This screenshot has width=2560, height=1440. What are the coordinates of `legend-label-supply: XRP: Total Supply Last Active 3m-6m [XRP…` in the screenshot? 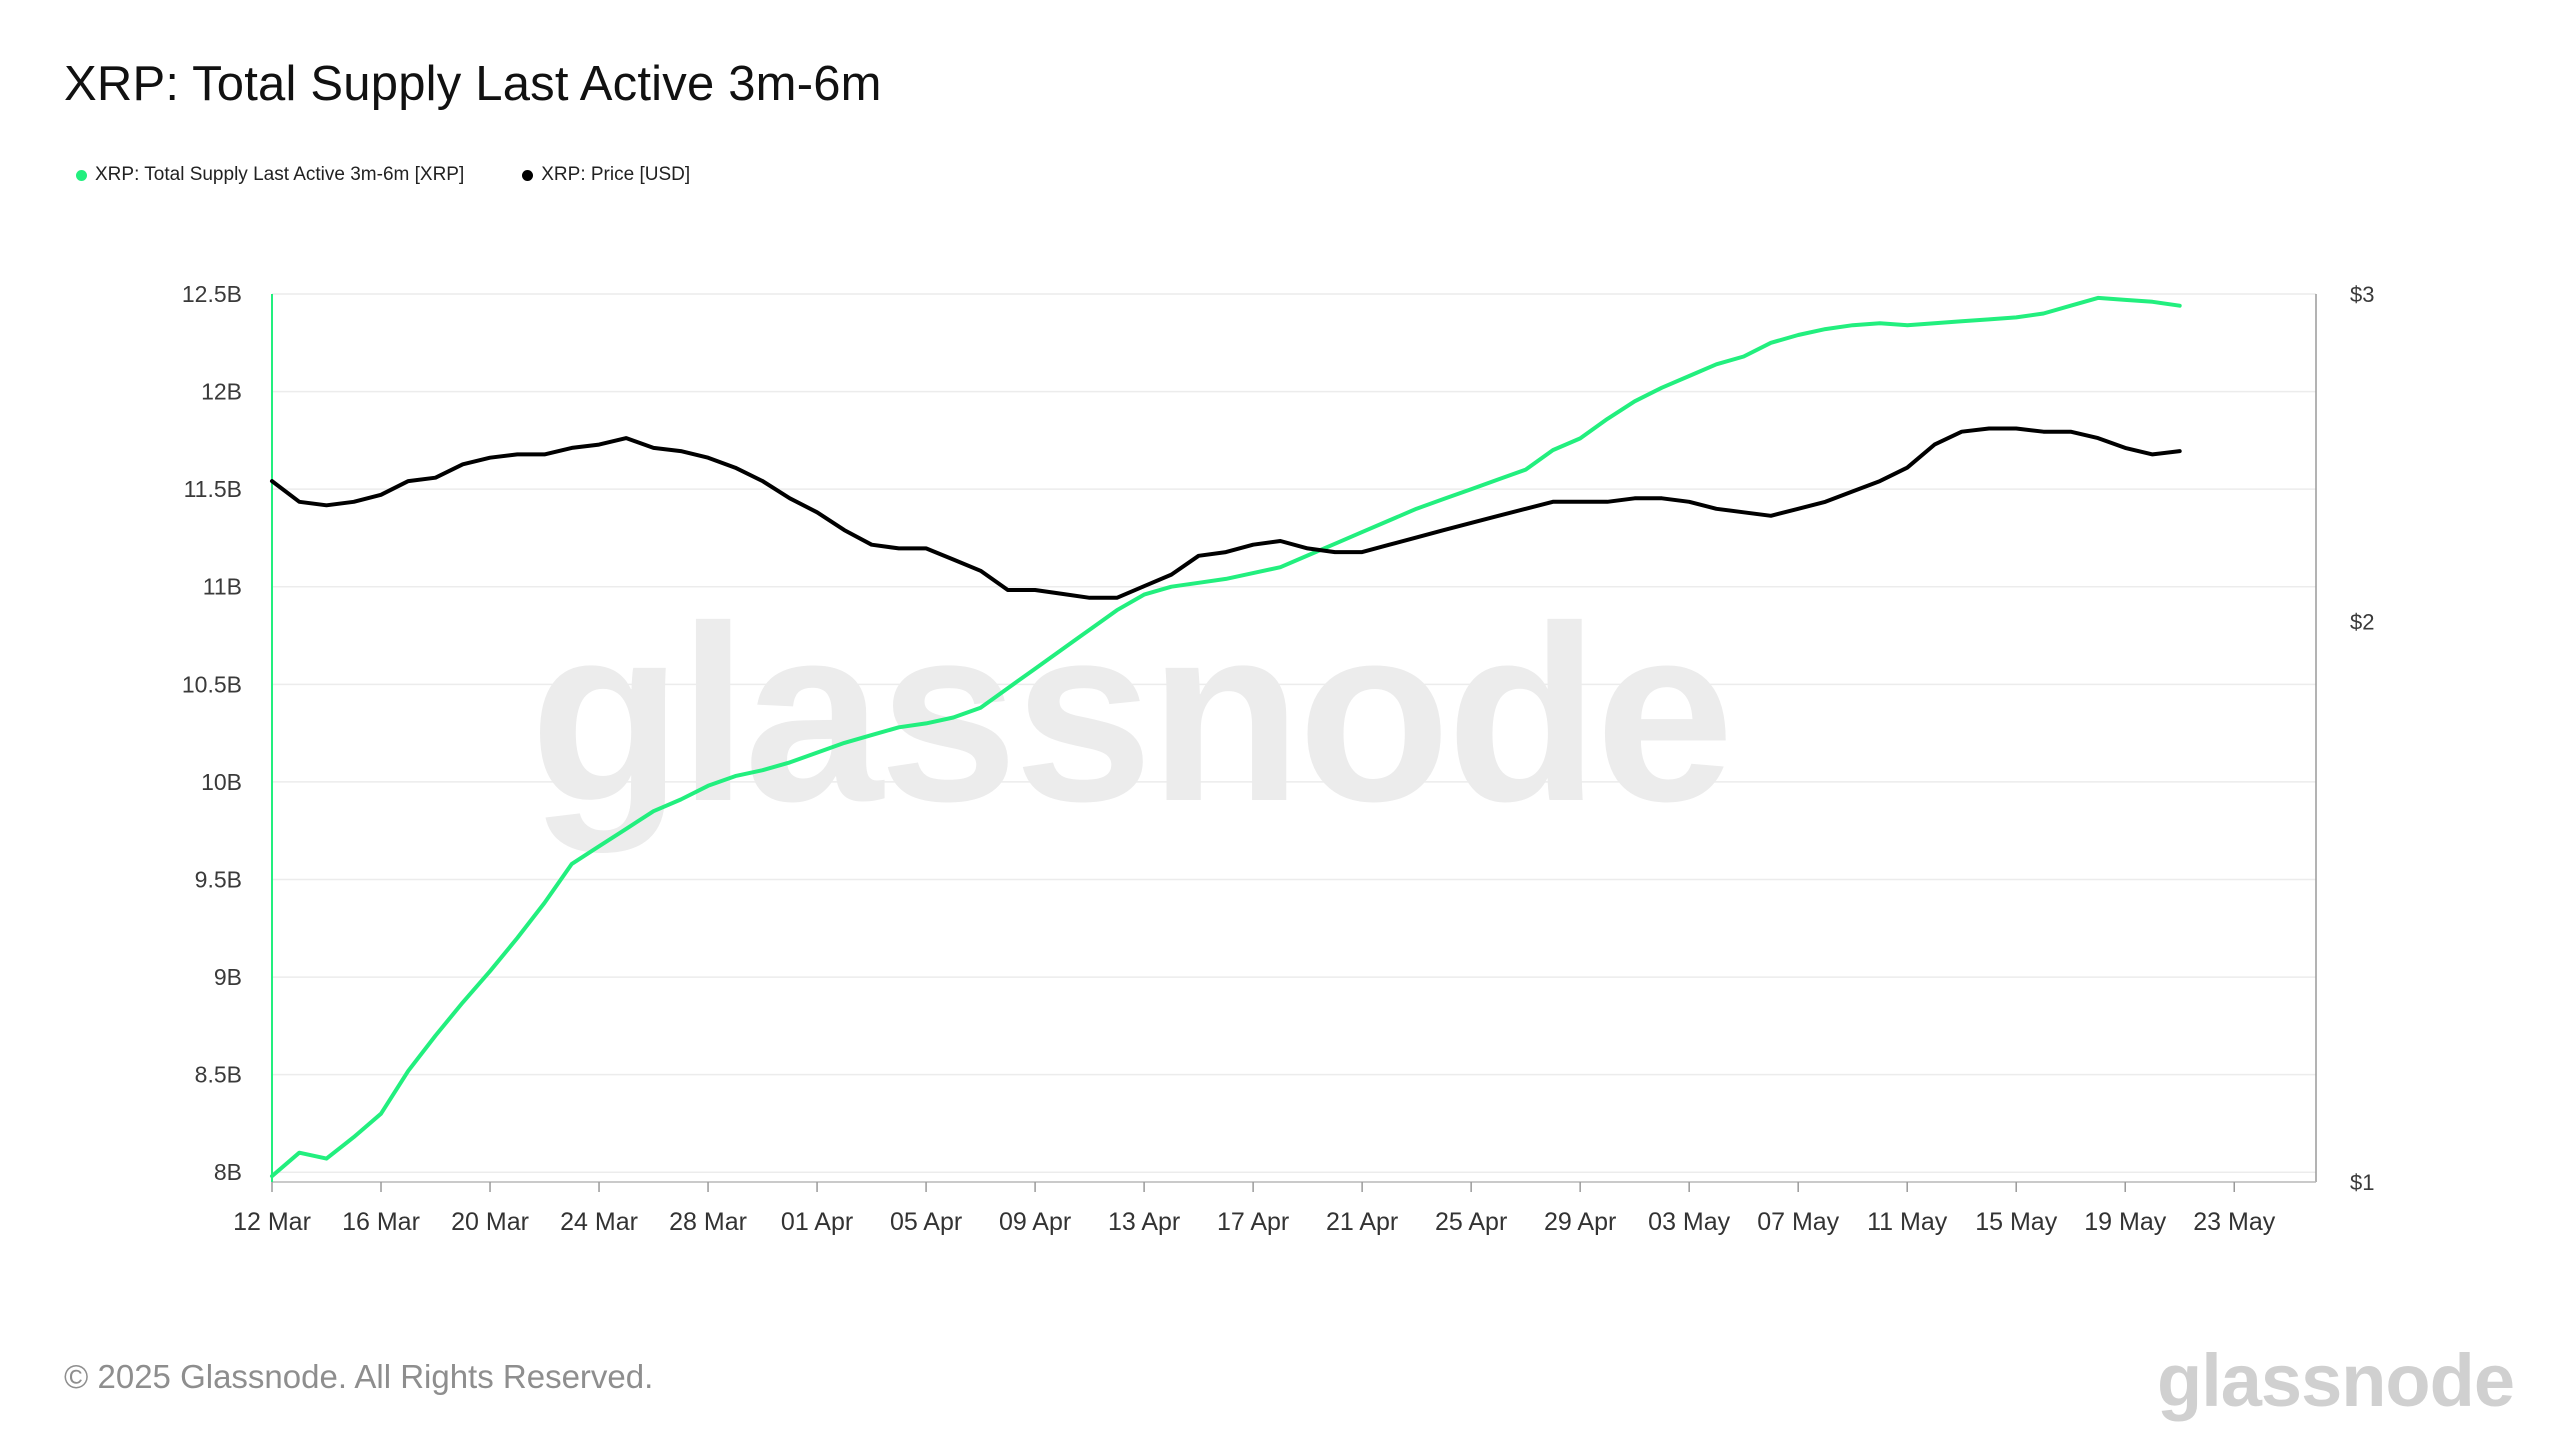 It's located at (280, 174).